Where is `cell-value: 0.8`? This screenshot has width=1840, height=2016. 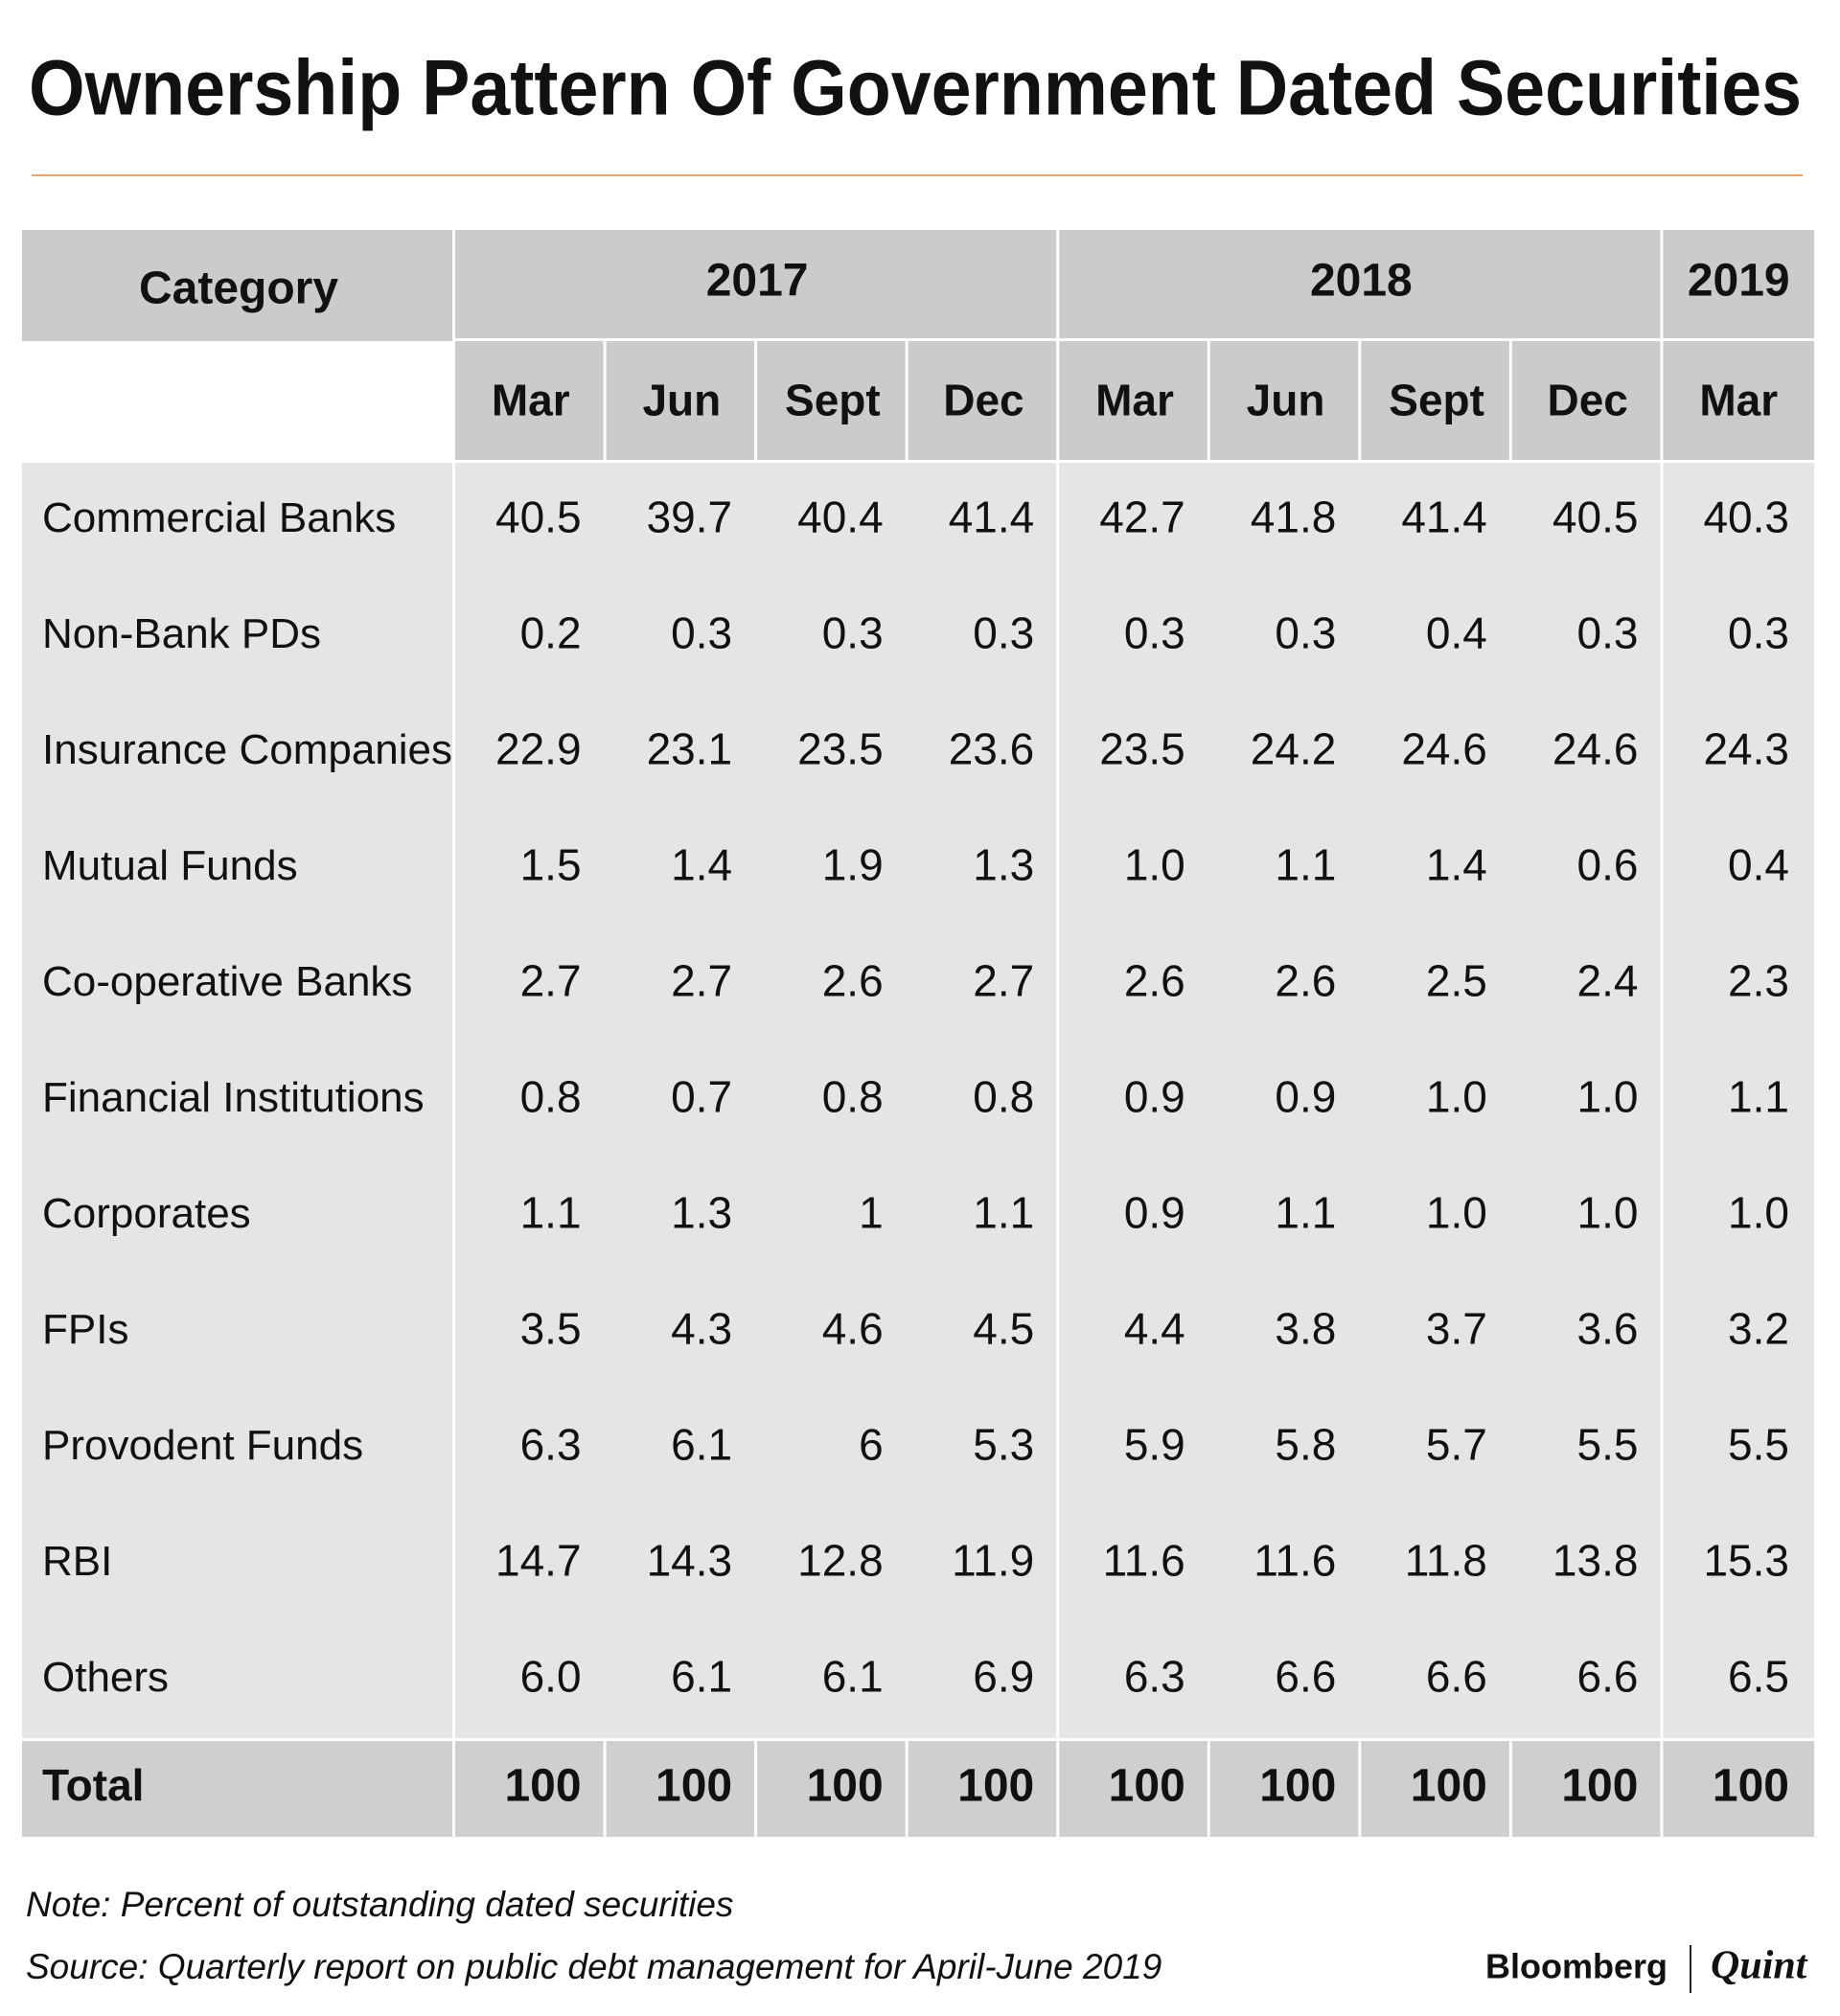
cell-value: 0.8 is located at coordinates (853, 1097).